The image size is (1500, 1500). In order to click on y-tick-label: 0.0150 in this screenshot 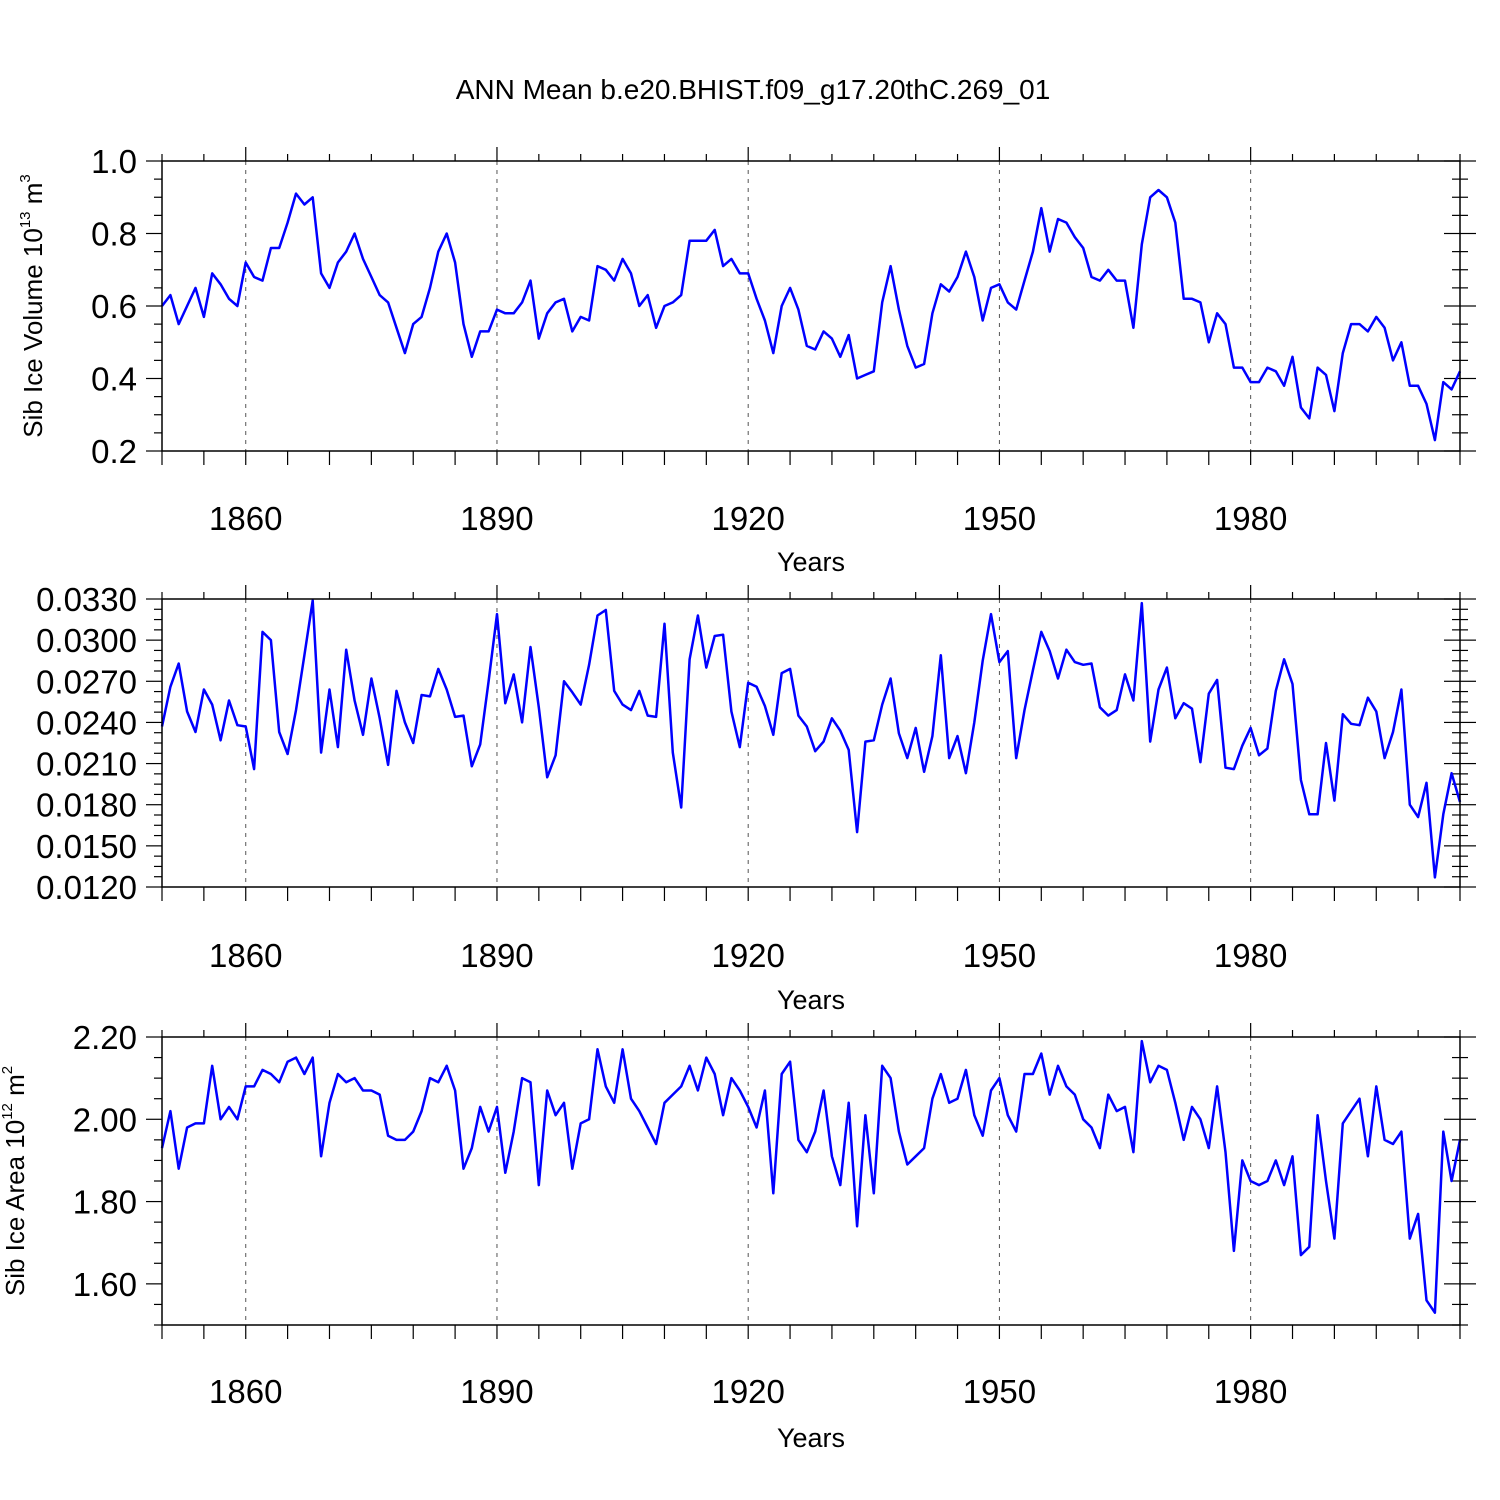, I will do `click(86, 846)`.